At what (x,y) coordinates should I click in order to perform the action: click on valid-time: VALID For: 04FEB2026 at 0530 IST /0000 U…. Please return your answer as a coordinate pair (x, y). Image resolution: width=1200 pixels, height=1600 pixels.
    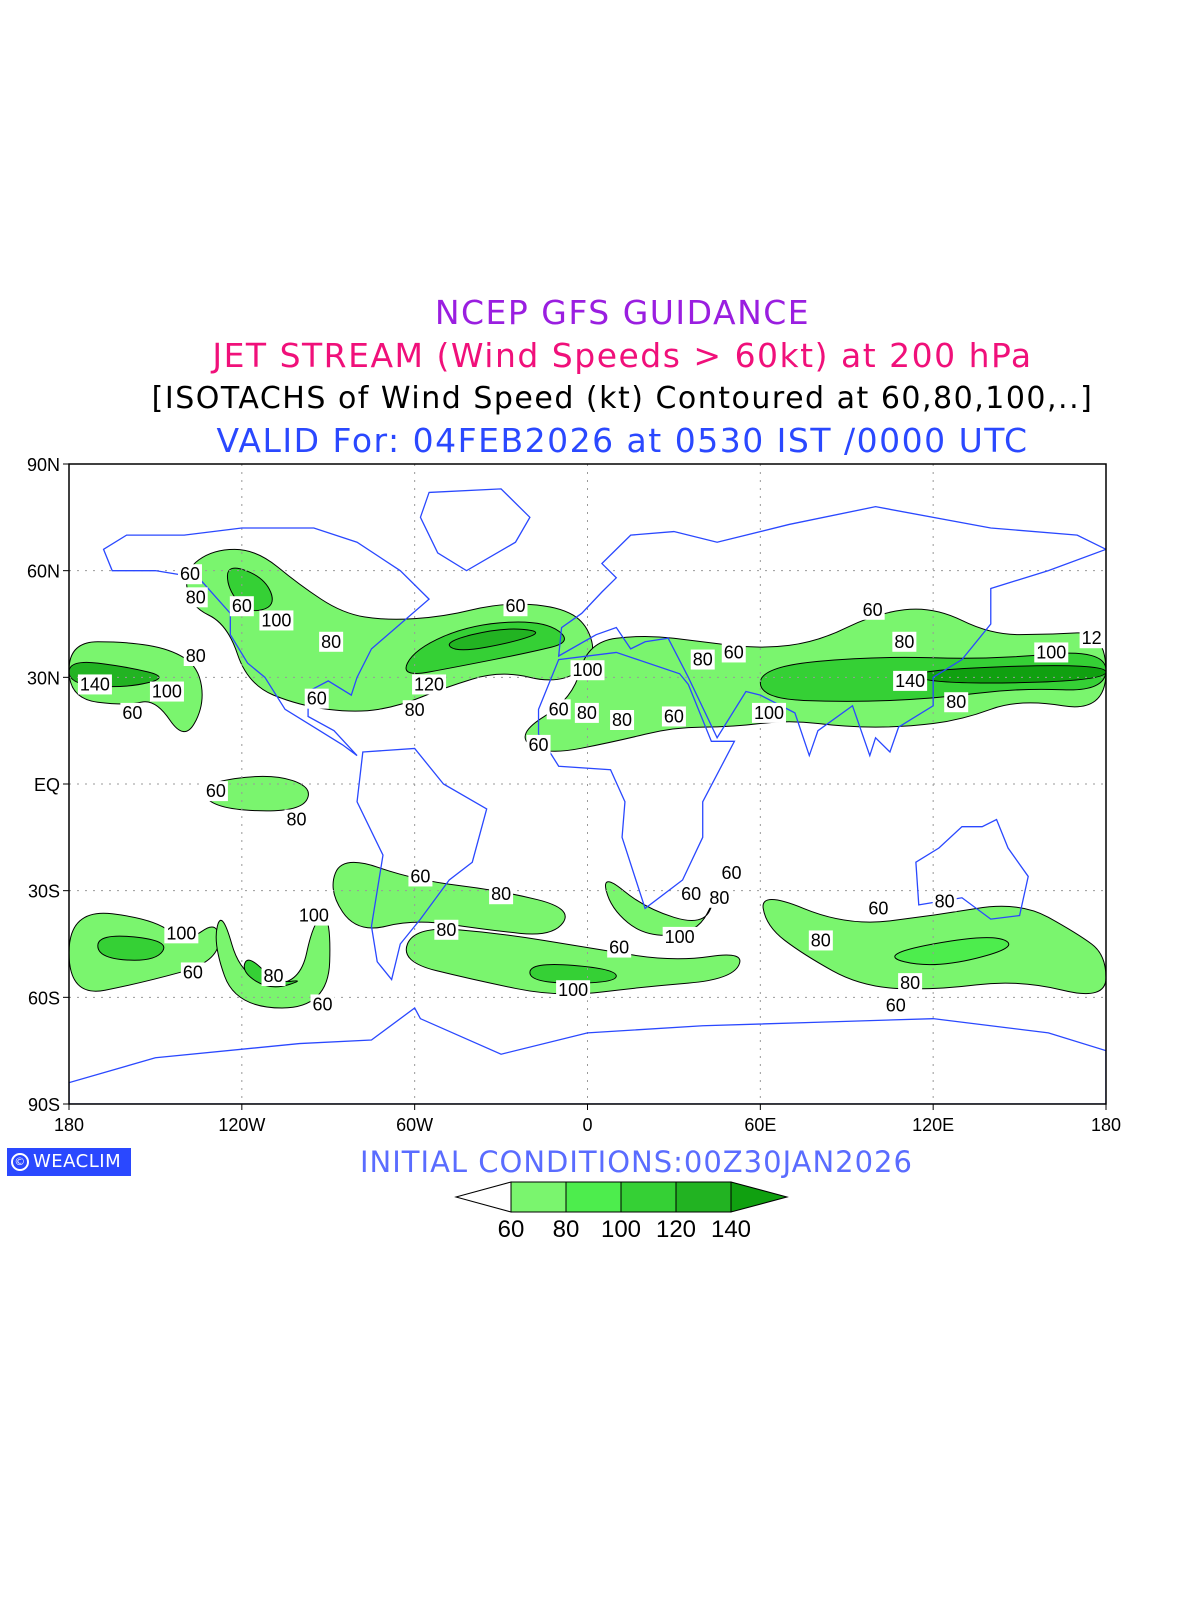
    Looking at the image, I should click on (622, 440).